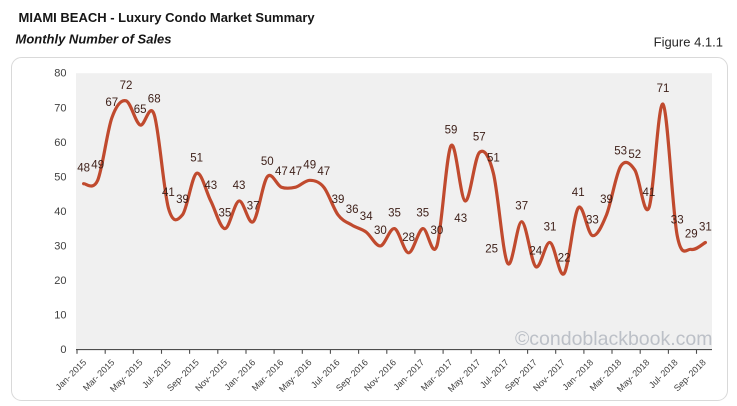 The height and width of the screenshot is (406, 737). Describe the element at coordinates (60, 281) in the screenshot. I see `svg-text: 20` at that location.